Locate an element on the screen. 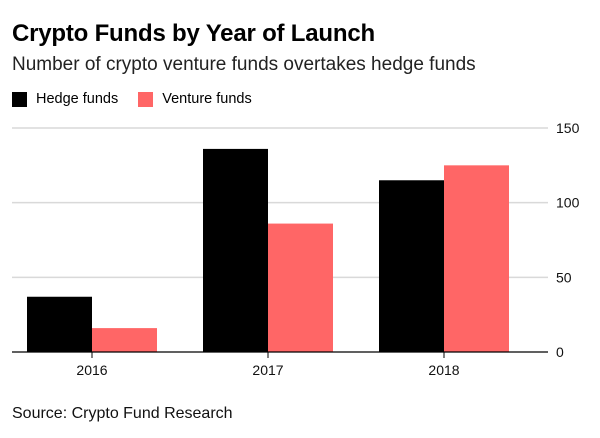  x-tick-label-2016: 2016 is located at coordinates (91, 370).